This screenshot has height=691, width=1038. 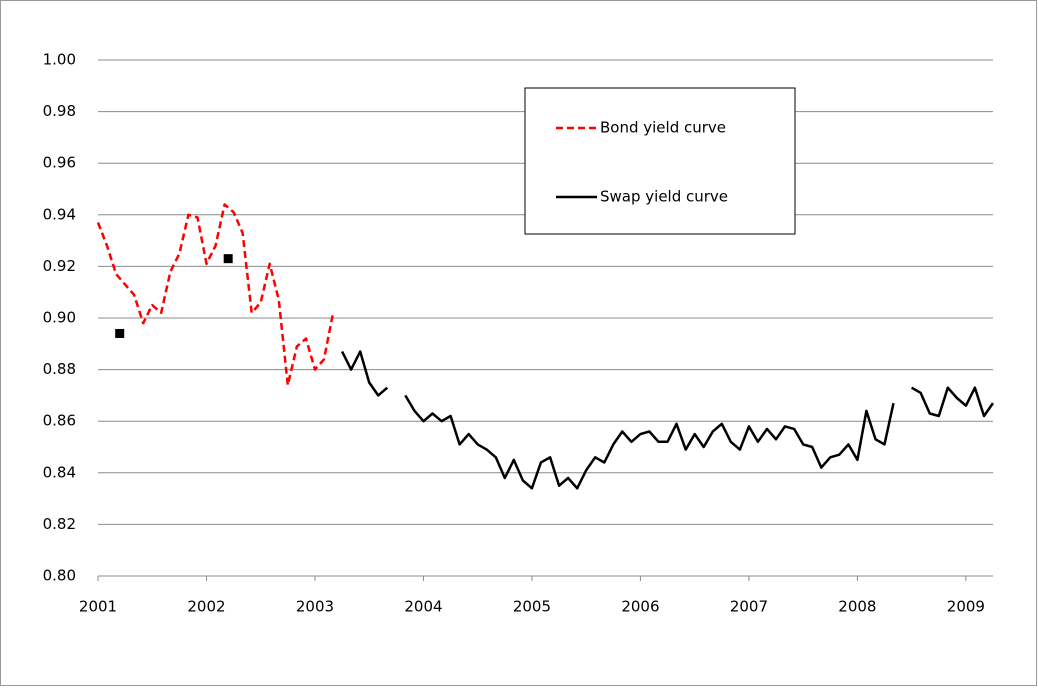 What do you see at coordinates (423, 607) in the screenshot?
I see `x-tick-label: 2004` at bounding box center [423, 607].